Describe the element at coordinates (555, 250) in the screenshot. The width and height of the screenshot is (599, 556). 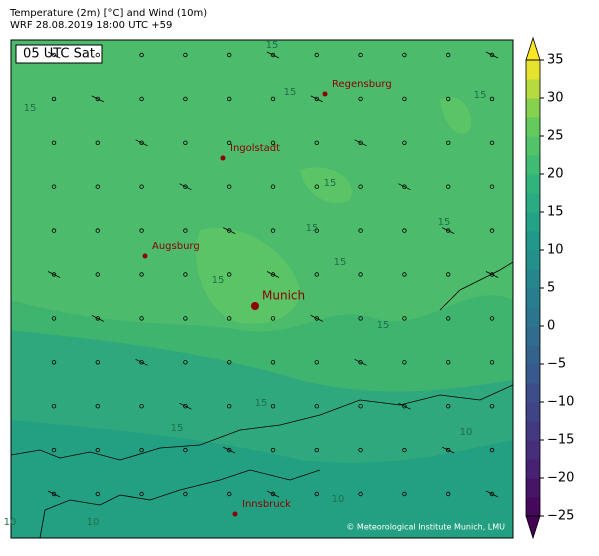
I see `colorbar-tick-label: 10` at that location.